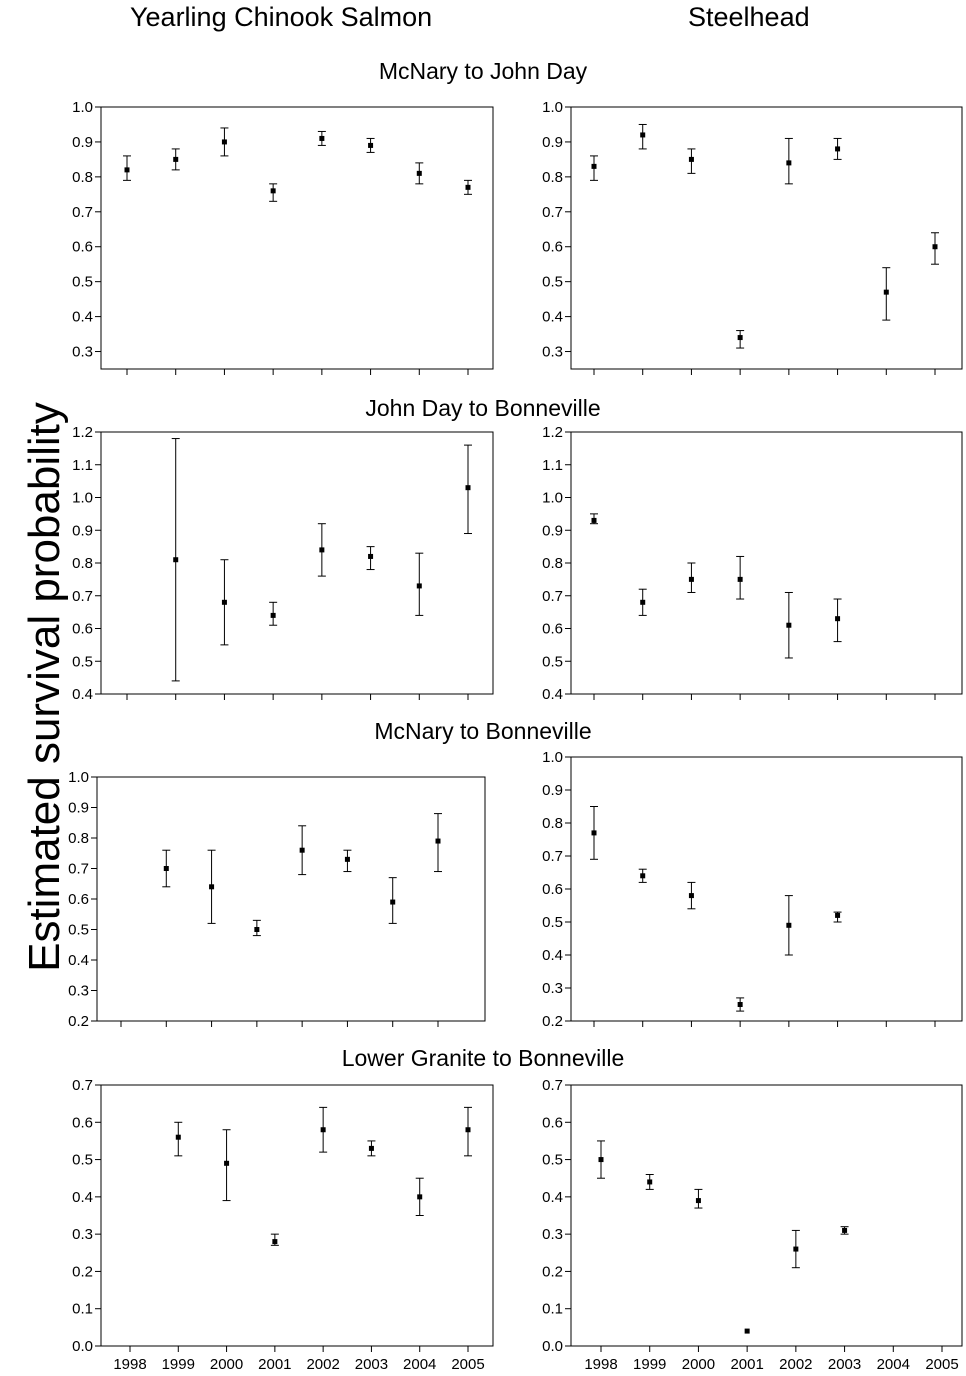 This screenshot has height=1376, width=966. What do you see at coordinates (281, 17) in the screenshot?
I see `column-title-chinook: Yearling Chinook Salmon` at bounding box center [281, 17].